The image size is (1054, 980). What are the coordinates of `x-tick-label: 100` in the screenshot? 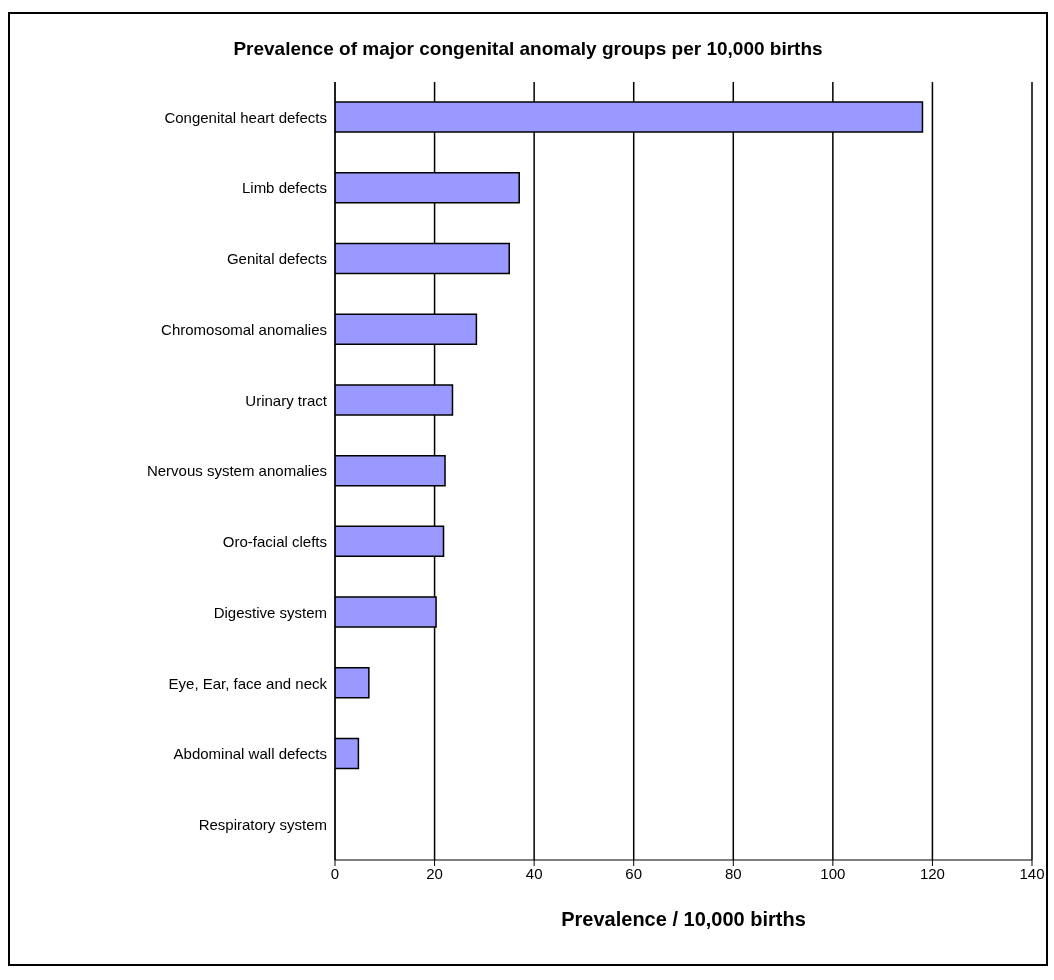 It's located at (833, 873).